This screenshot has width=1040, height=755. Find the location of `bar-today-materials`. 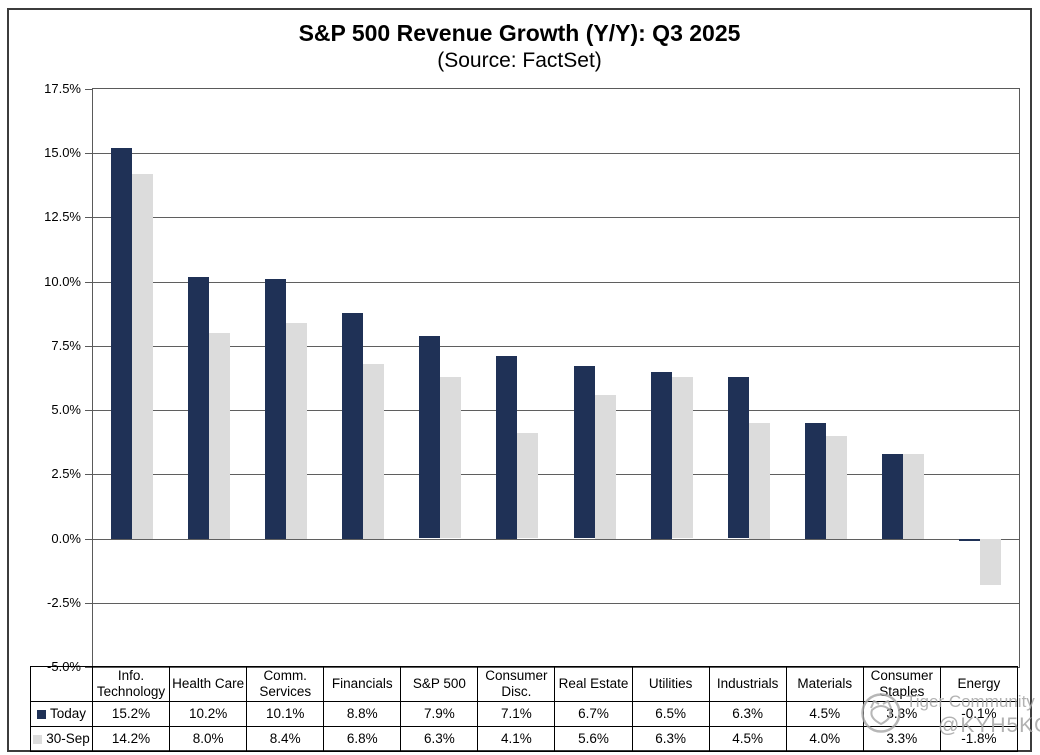

bar-today-materials is located at coordinates (816, 481).